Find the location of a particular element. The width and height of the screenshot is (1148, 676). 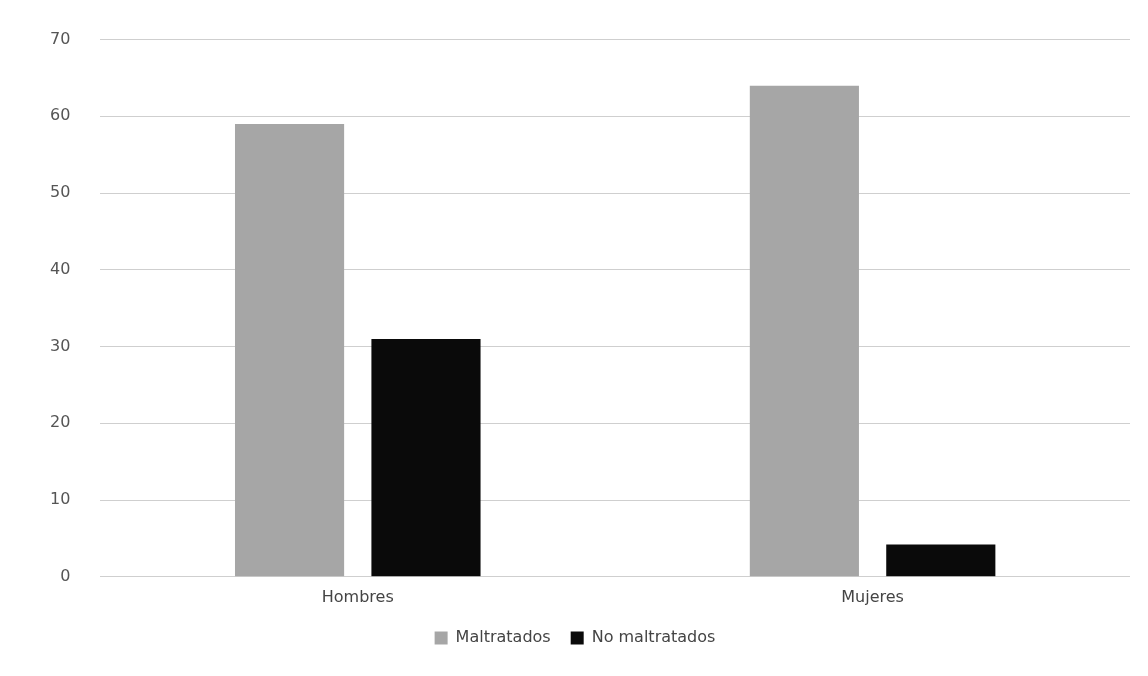

y-tick-label: 20 is located at coordinates (60, 422).